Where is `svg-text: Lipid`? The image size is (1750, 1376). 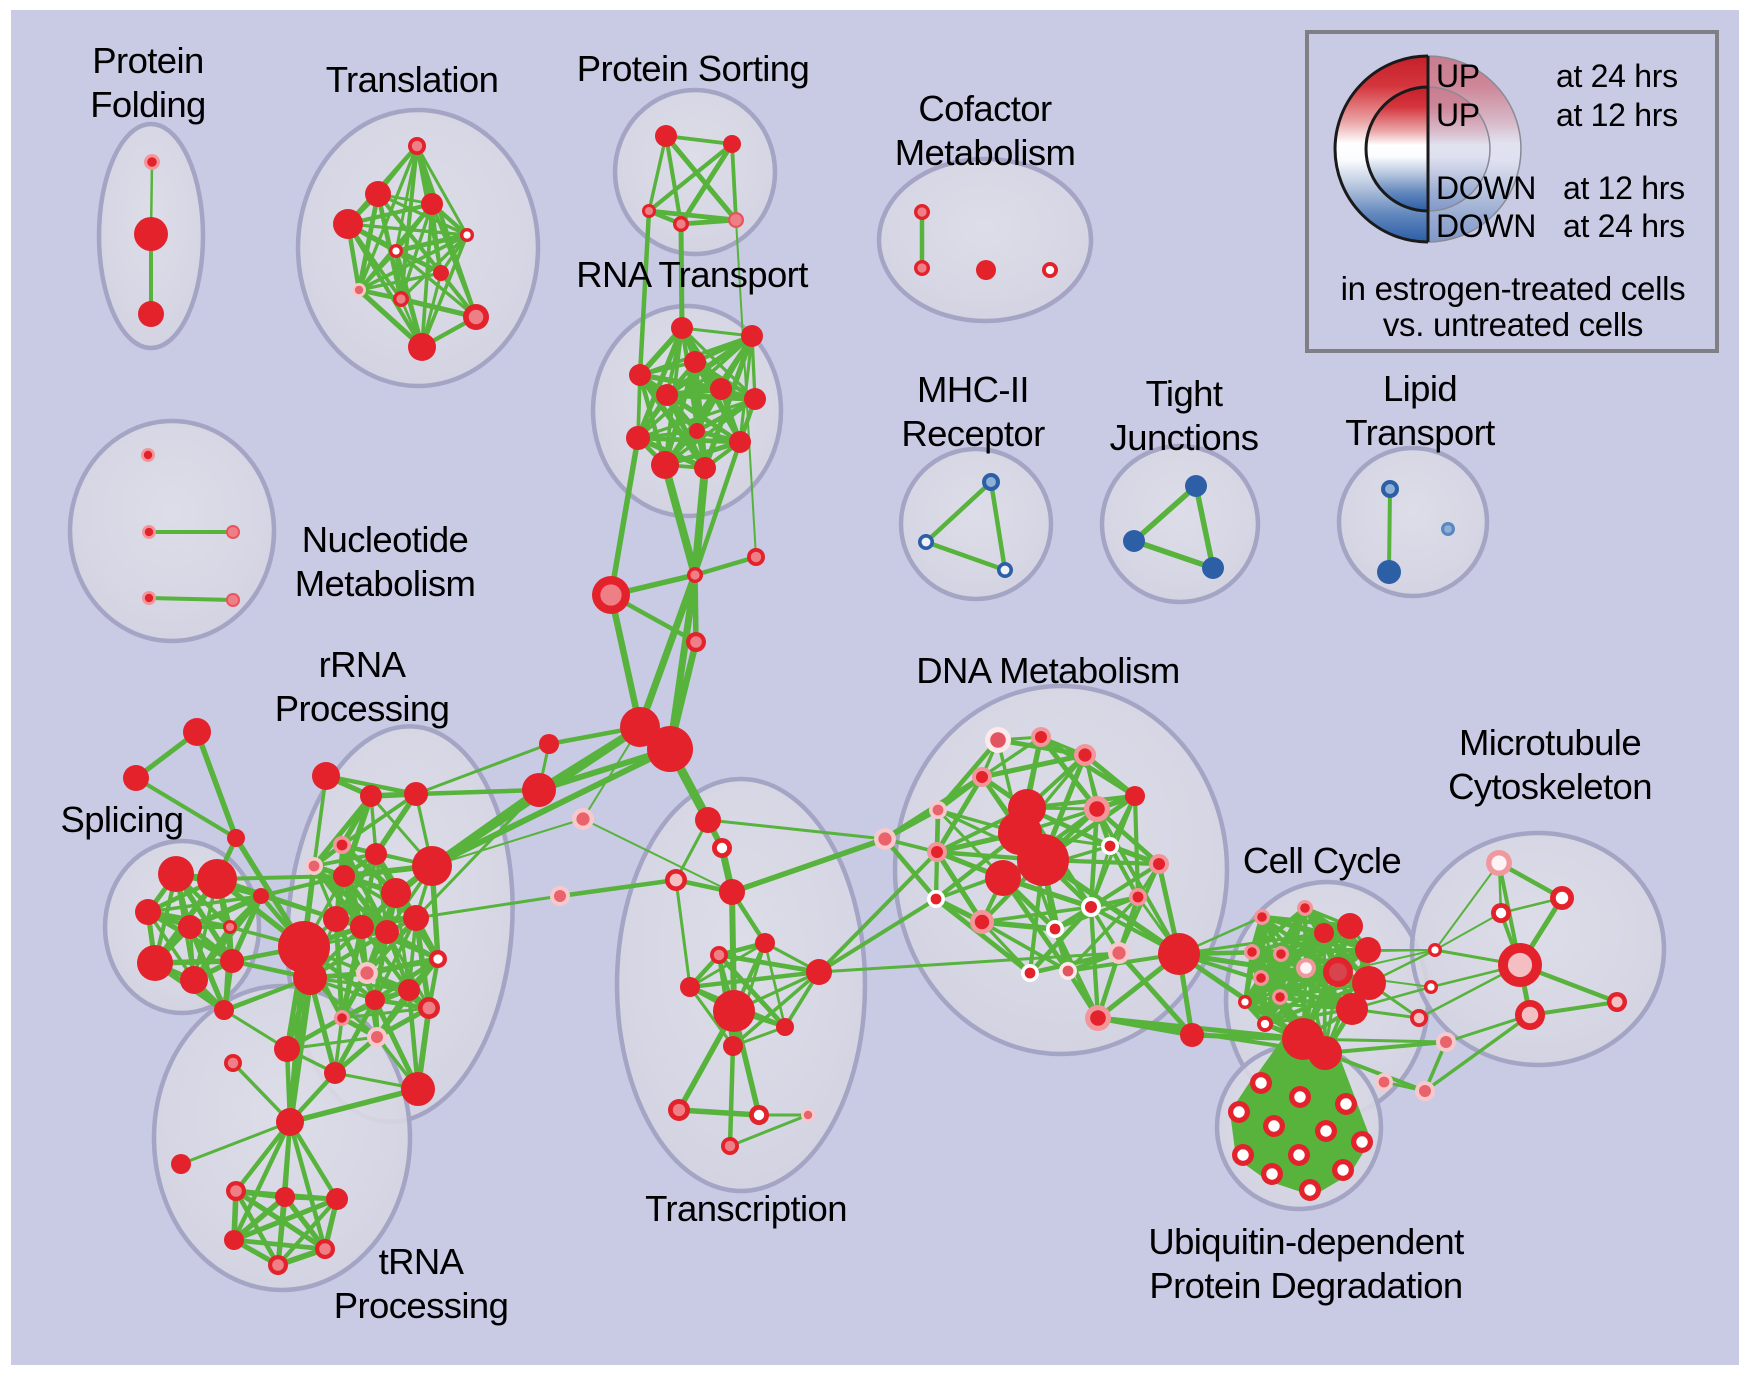 svg-text: Lipid is located at coordinates (1420, 388).